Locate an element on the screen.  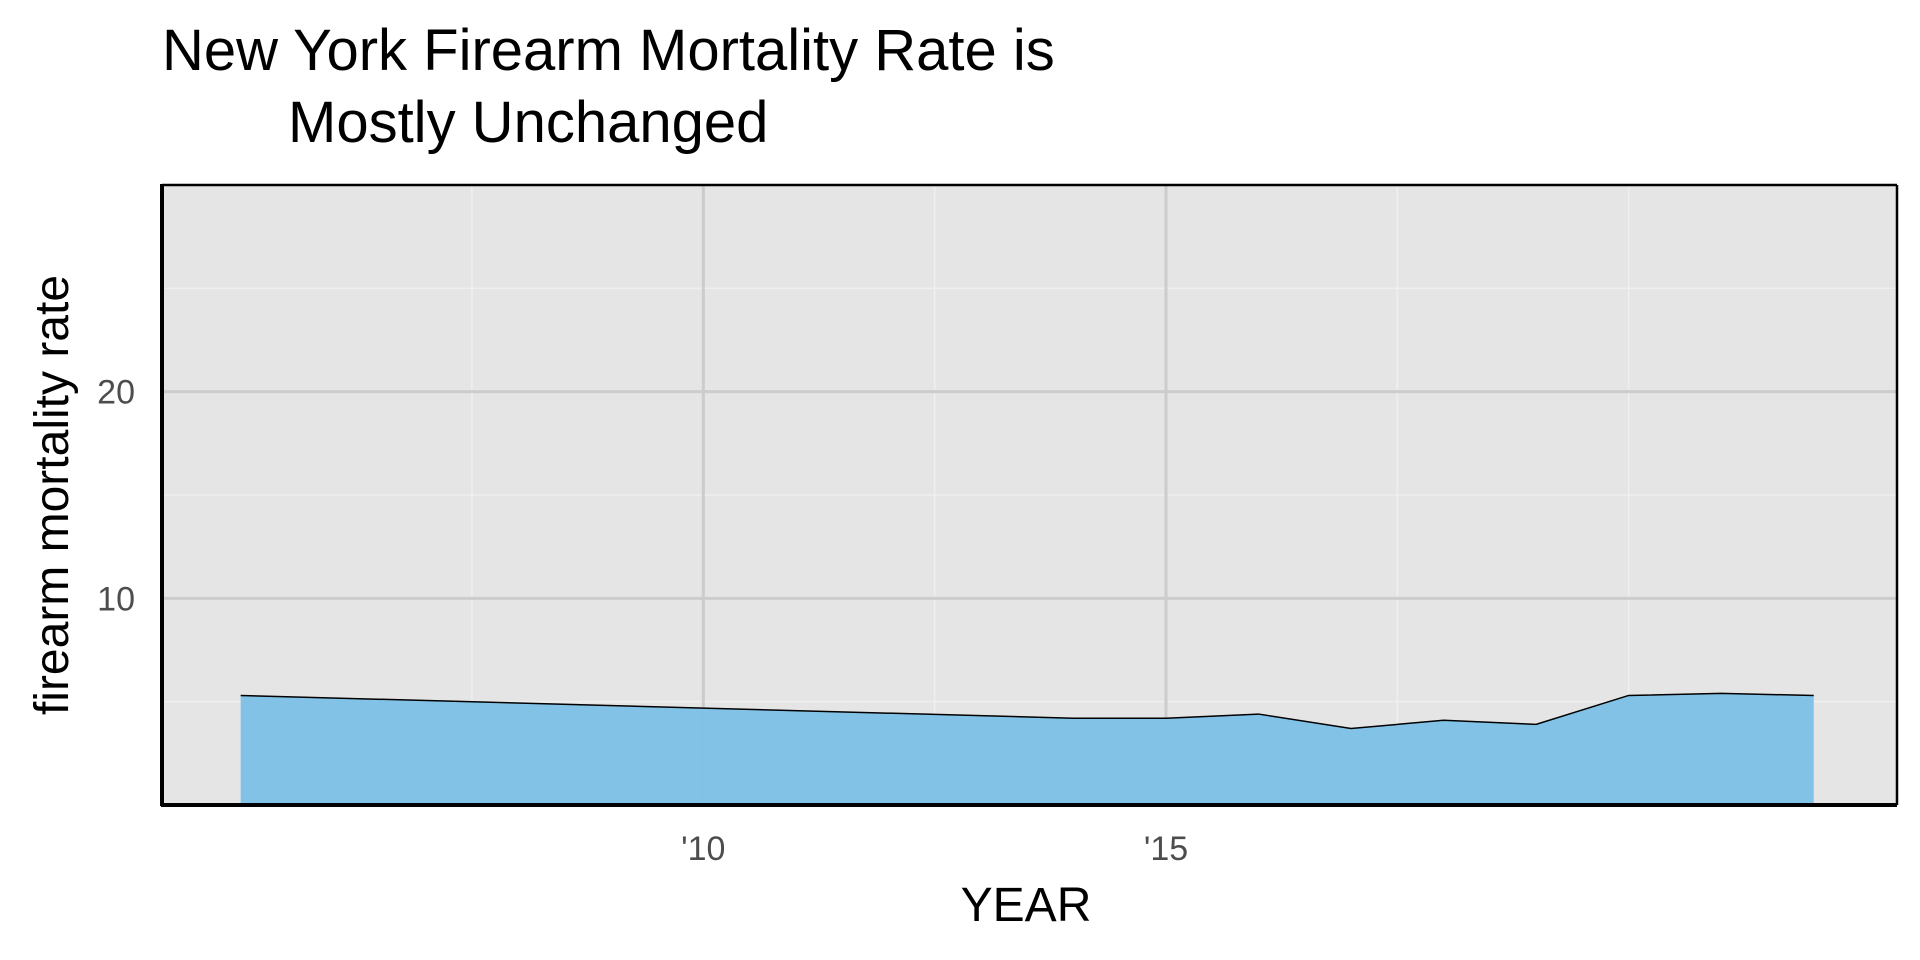
x-tick-label: '15 is located at coordinates (1166, 849).